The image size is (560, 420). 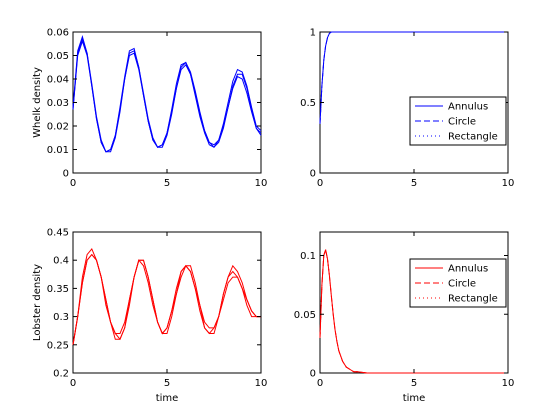 What do you see at coordinates (37, 302) in the screenshot?
I see `y-axis-label: Lobster density` at bounding box center [37, 302].